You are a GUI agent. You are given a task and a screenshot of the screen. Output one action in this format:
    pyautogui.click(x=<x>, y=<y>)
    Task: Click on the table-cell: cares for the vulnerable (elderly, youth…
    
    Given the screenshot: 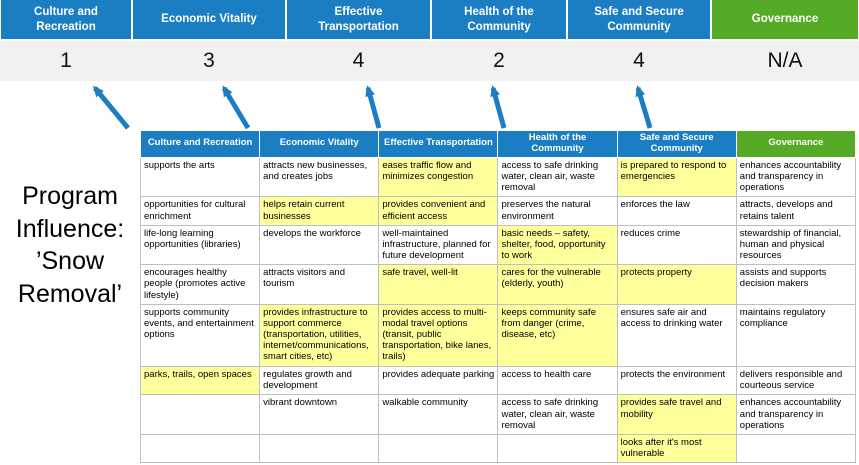 What is the action you would take?
    pyautogui.click(x=557, y=284)
    